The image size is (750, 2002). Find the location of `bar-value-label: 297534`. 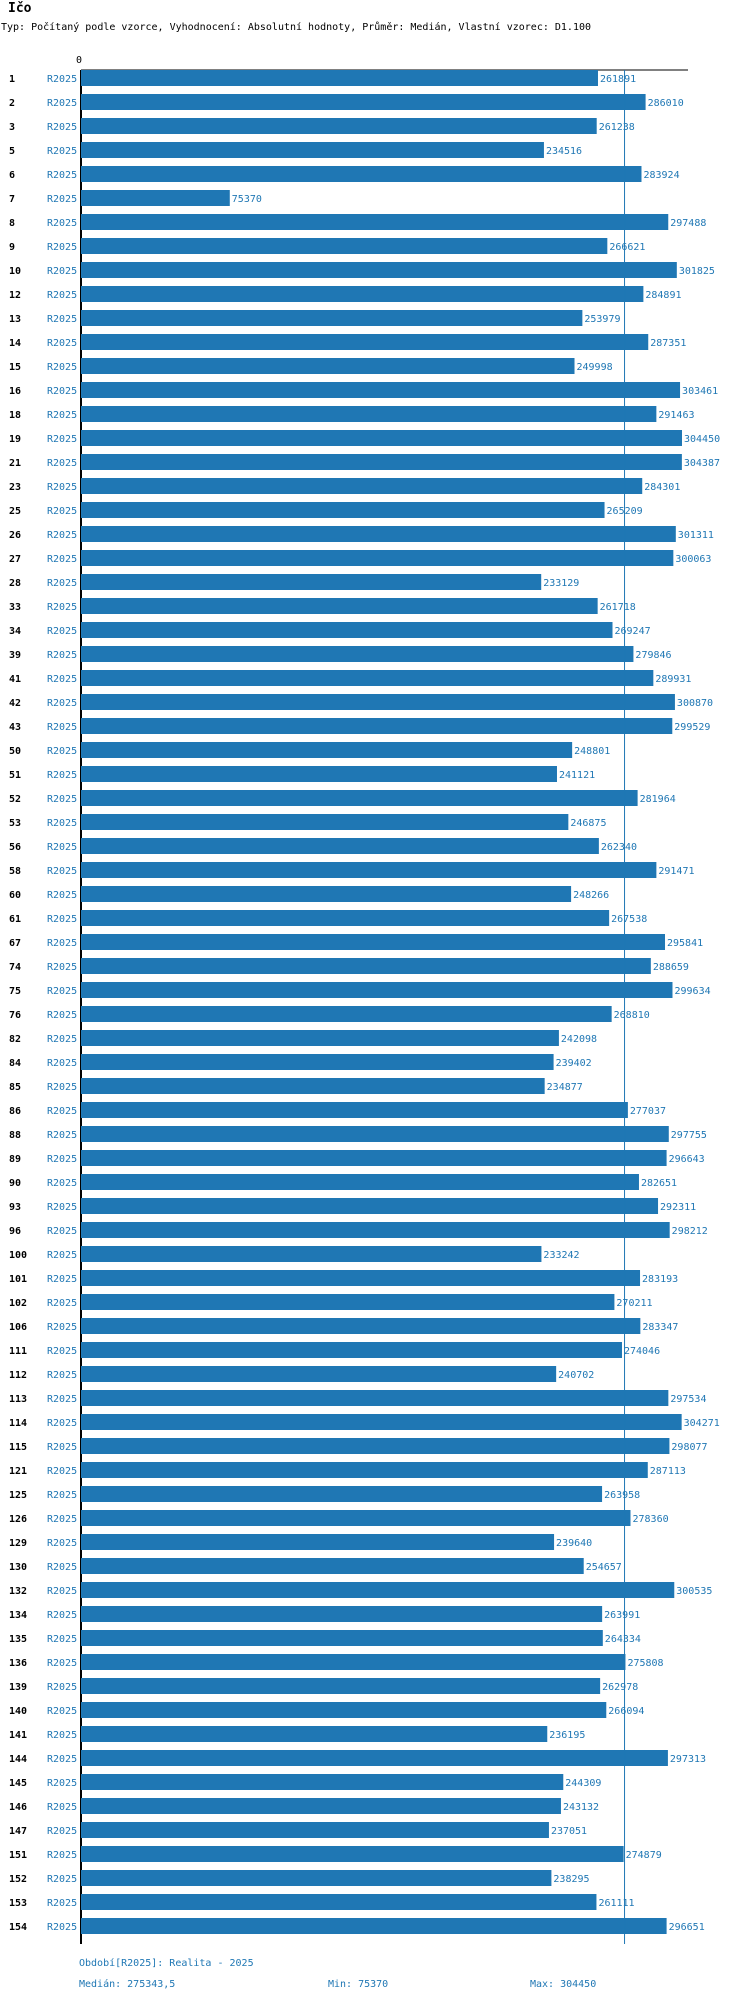

bar-value-label: 297534 is located at coordinates (688, 1399).